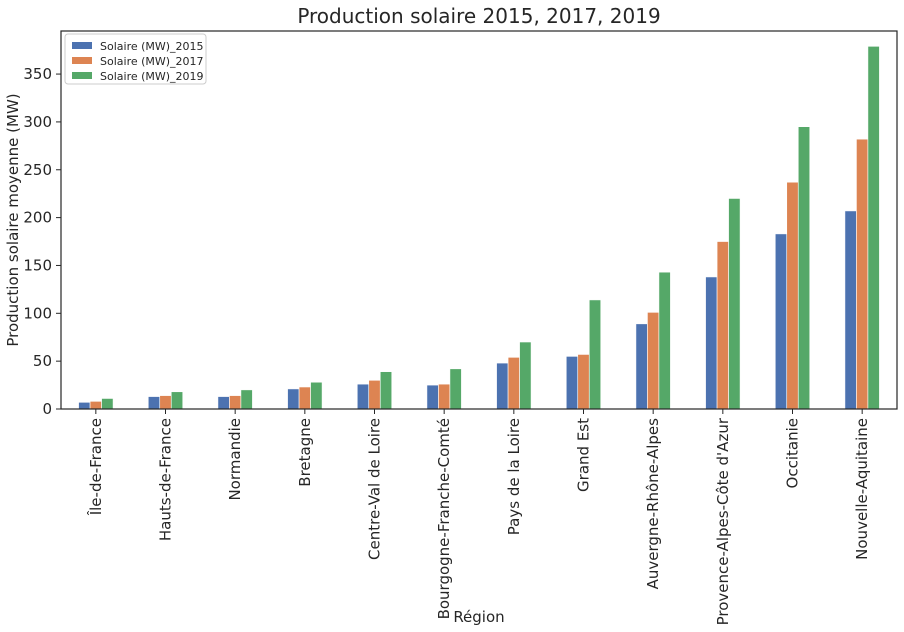 This screenshot has height=632, width=904. I want to click on x-tick-label: Hauts-de-France, so click(166, 479).